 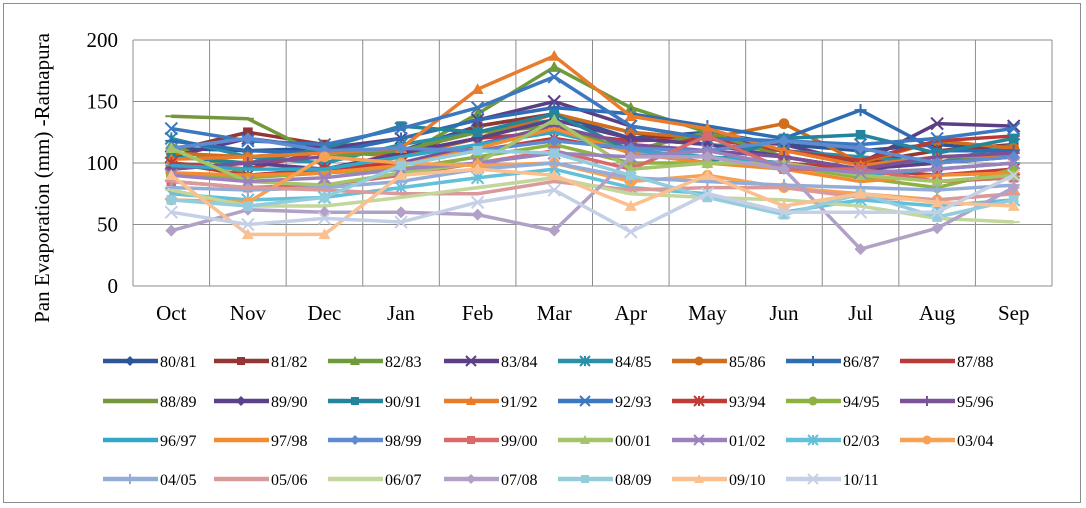 What do you see at coordinates (490, 441) in the screenshot?
I see `legend-item: 99/00` at bounding box center [490, 441].